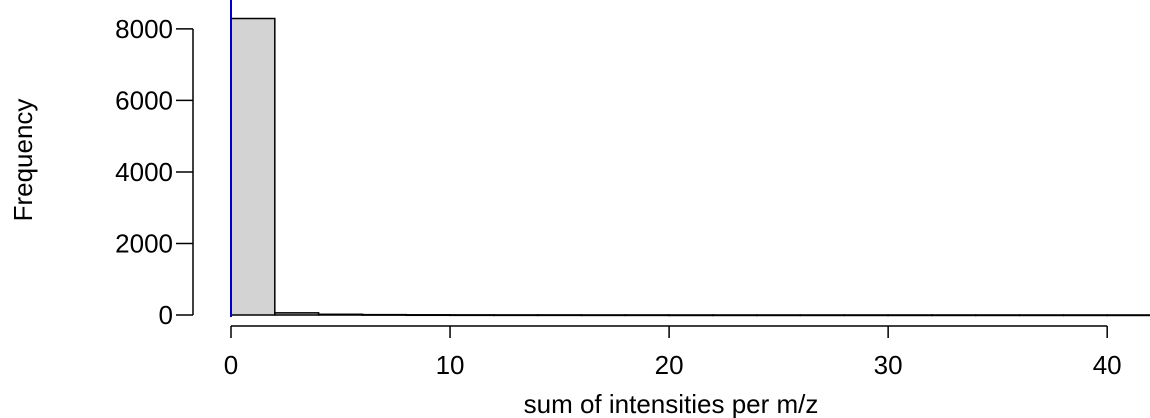 The image size is (1150, 418). Describe the element at coordinates (166, 315) in the screenshot. I see `y-tick-label-0: 0` at that location.